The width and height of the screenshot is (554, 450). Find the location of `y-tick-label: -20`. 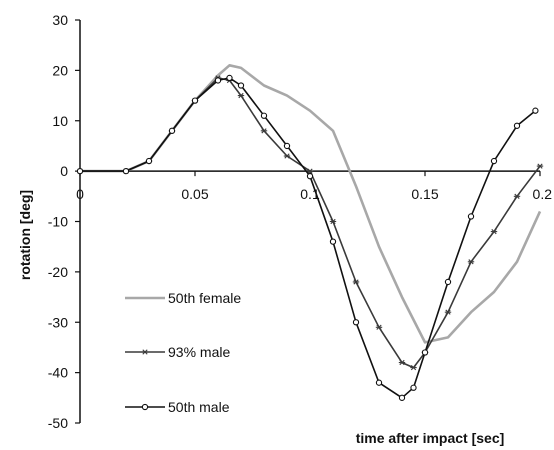

y-tick-label: -20 is located at coordinates (58, 272).